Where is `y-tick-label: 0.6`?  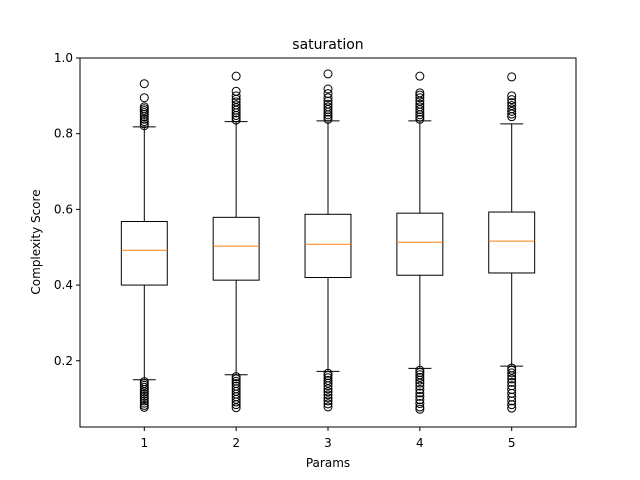
y-tick-label: 0.6 is located at coordinates (63, 209).